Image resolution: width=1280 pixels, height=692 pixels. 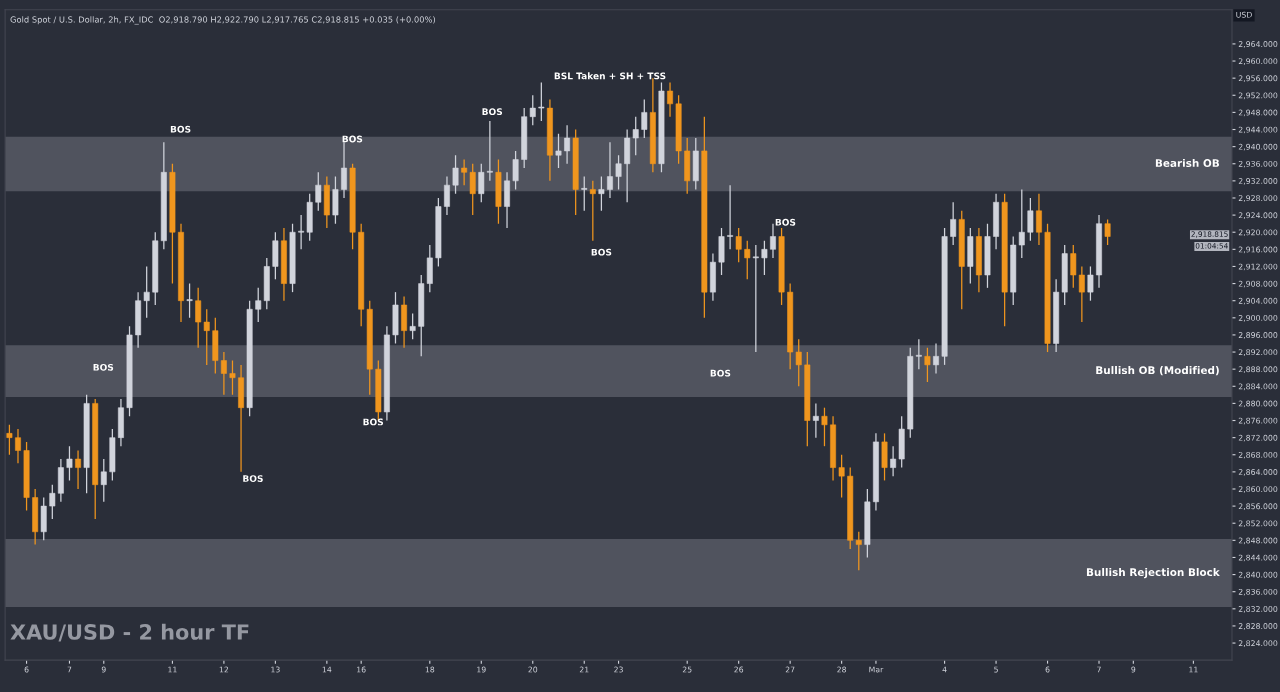 What do you see at coordinates (1157, 371) in the screenshot?
I see `band-label: Bullish OB (Modified)` at bounding box center [1157, 371].